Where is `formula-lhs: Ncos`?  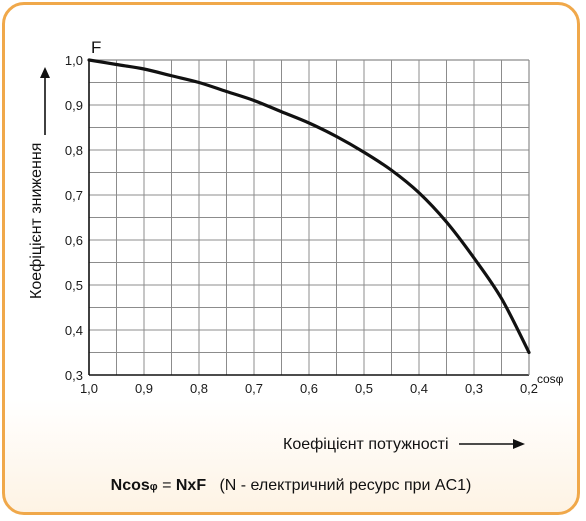
formula-lhs: Ncos is located at coordinates (130, 485).